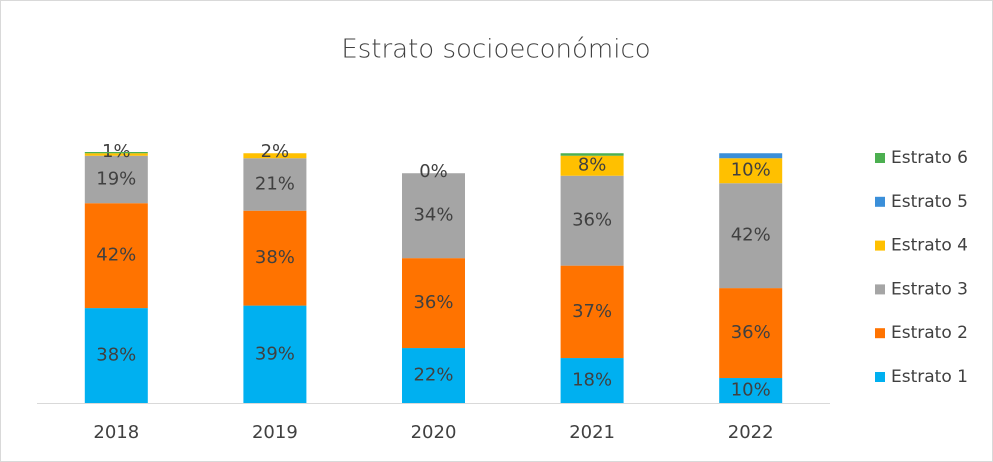 The height and width of the screenshot is (462, 993). Describe the element at coordinates (751, 432) in the screenshot. I see `x-tick-label: 2022` at that location.